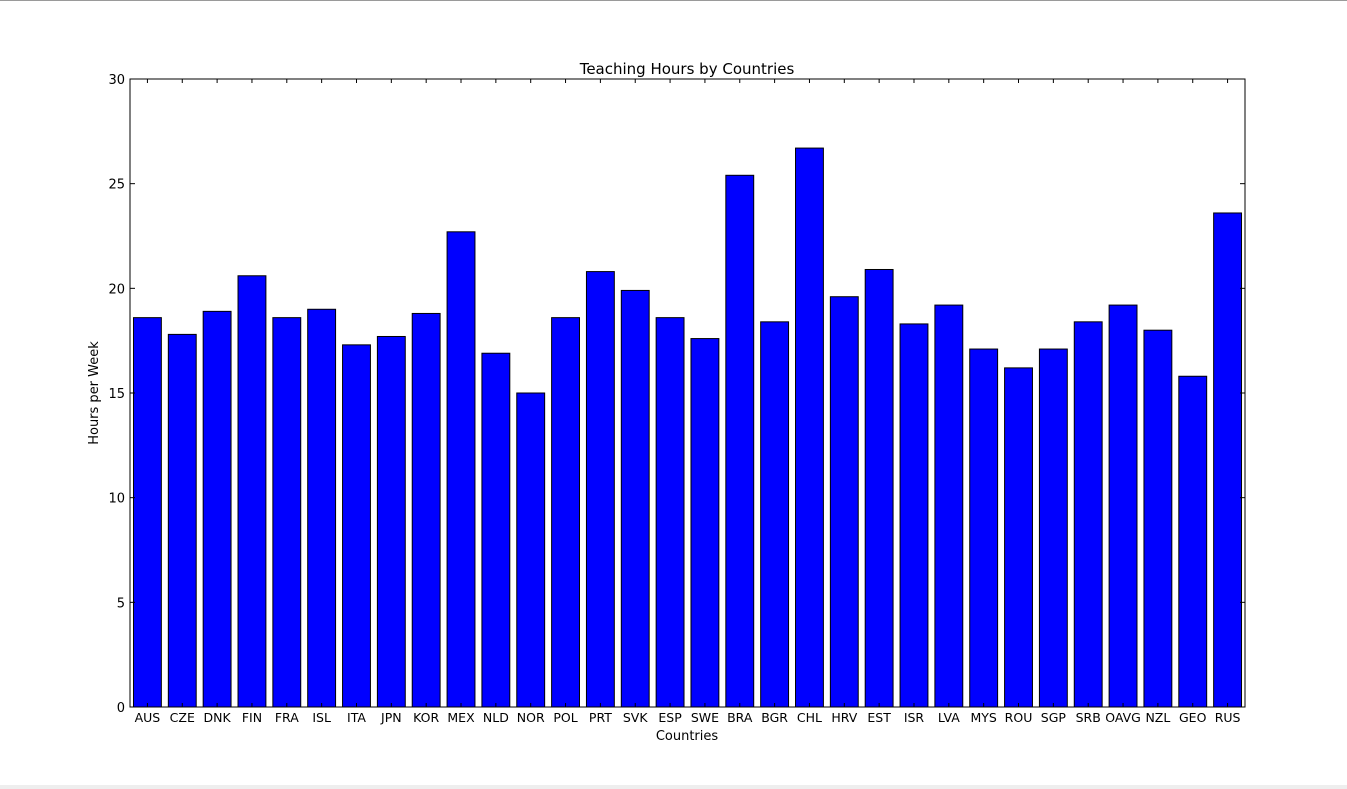 Image resolution: width=1347 pixels, height=789 pixels. I want to click on x-tick-label: FRA, so click(287, 717).